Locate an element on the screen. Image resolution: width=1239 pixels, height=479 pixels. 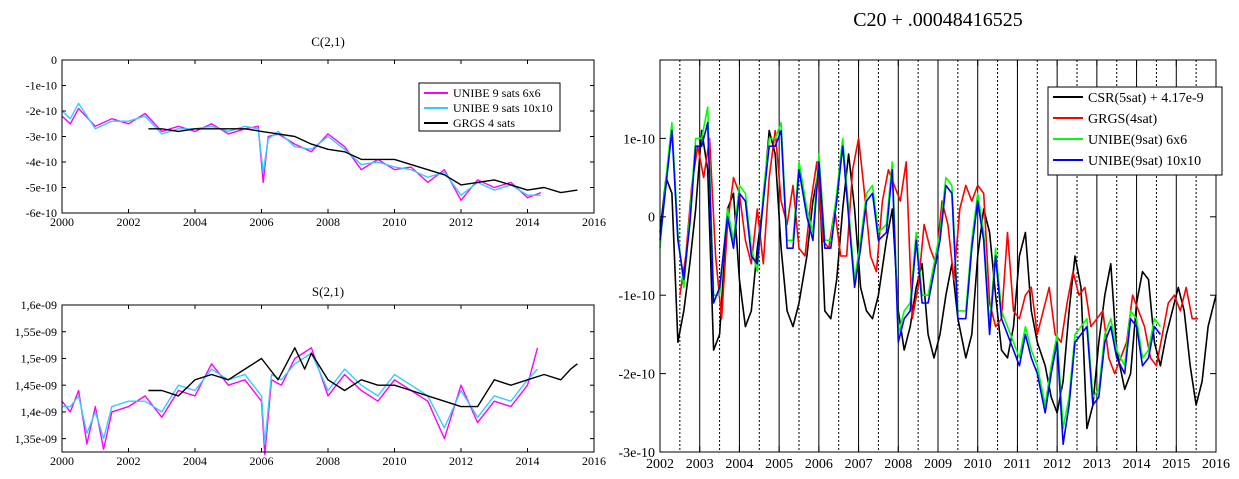
y-tick-label: 1,35e-09 is located at coordinates (36, 439).